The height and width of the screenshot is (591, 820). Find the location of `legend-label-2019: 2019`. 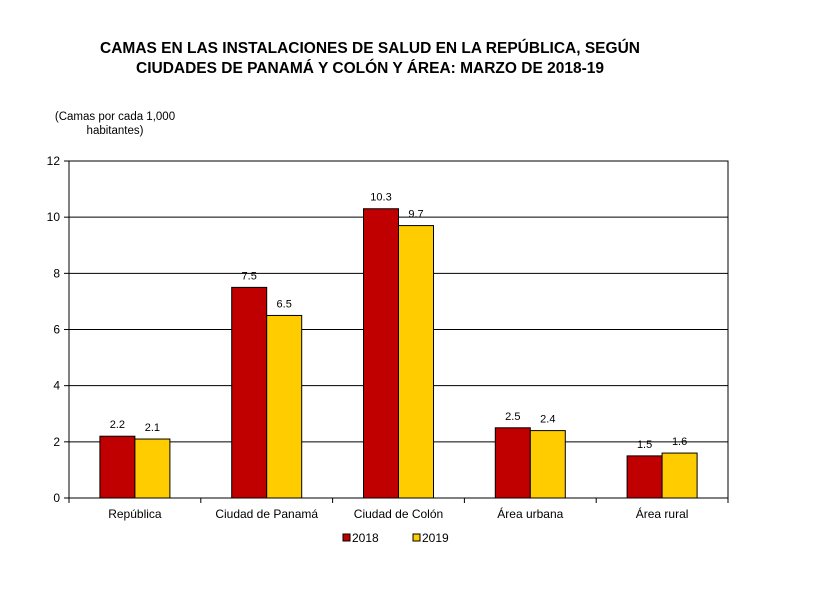

legend-label-2019: 2019 is located at coordinates (435, 538).